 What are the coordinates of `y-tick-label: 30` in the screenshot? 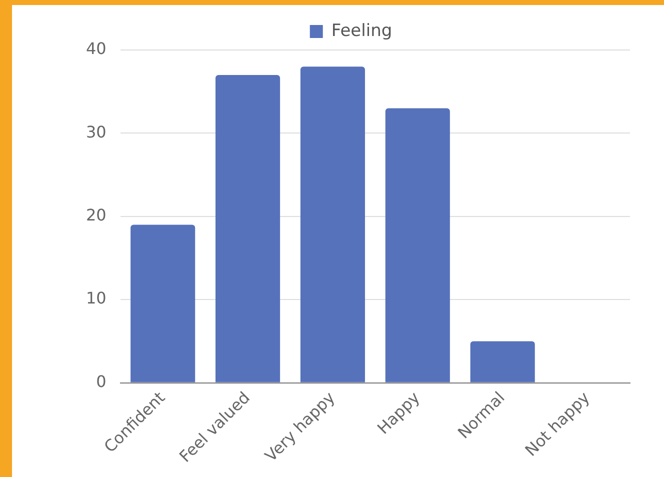 It's located at (96, 132).